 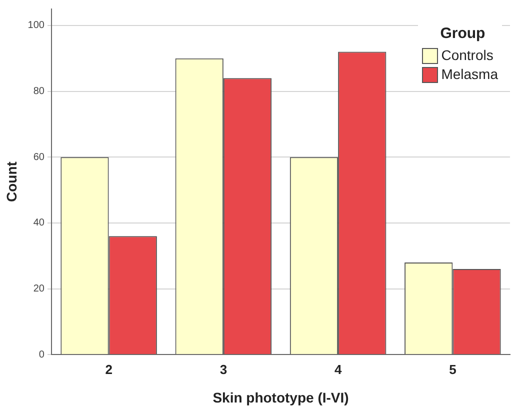 I want to click on y-tick-label: 80, so click(x=39, y=92).